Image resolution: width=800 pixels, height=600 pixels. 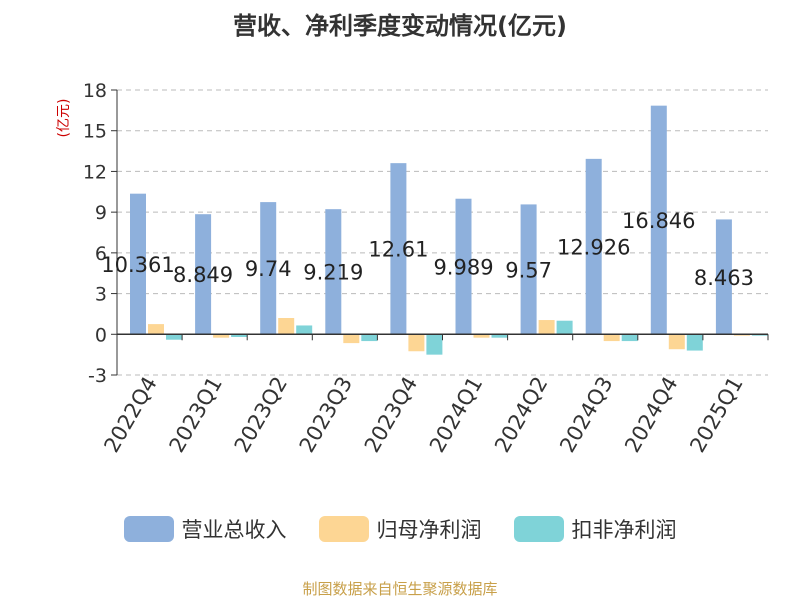 I want to click on legend: 营业总收入 归母净利润 扣非净利润, so click(x=400, y=529).